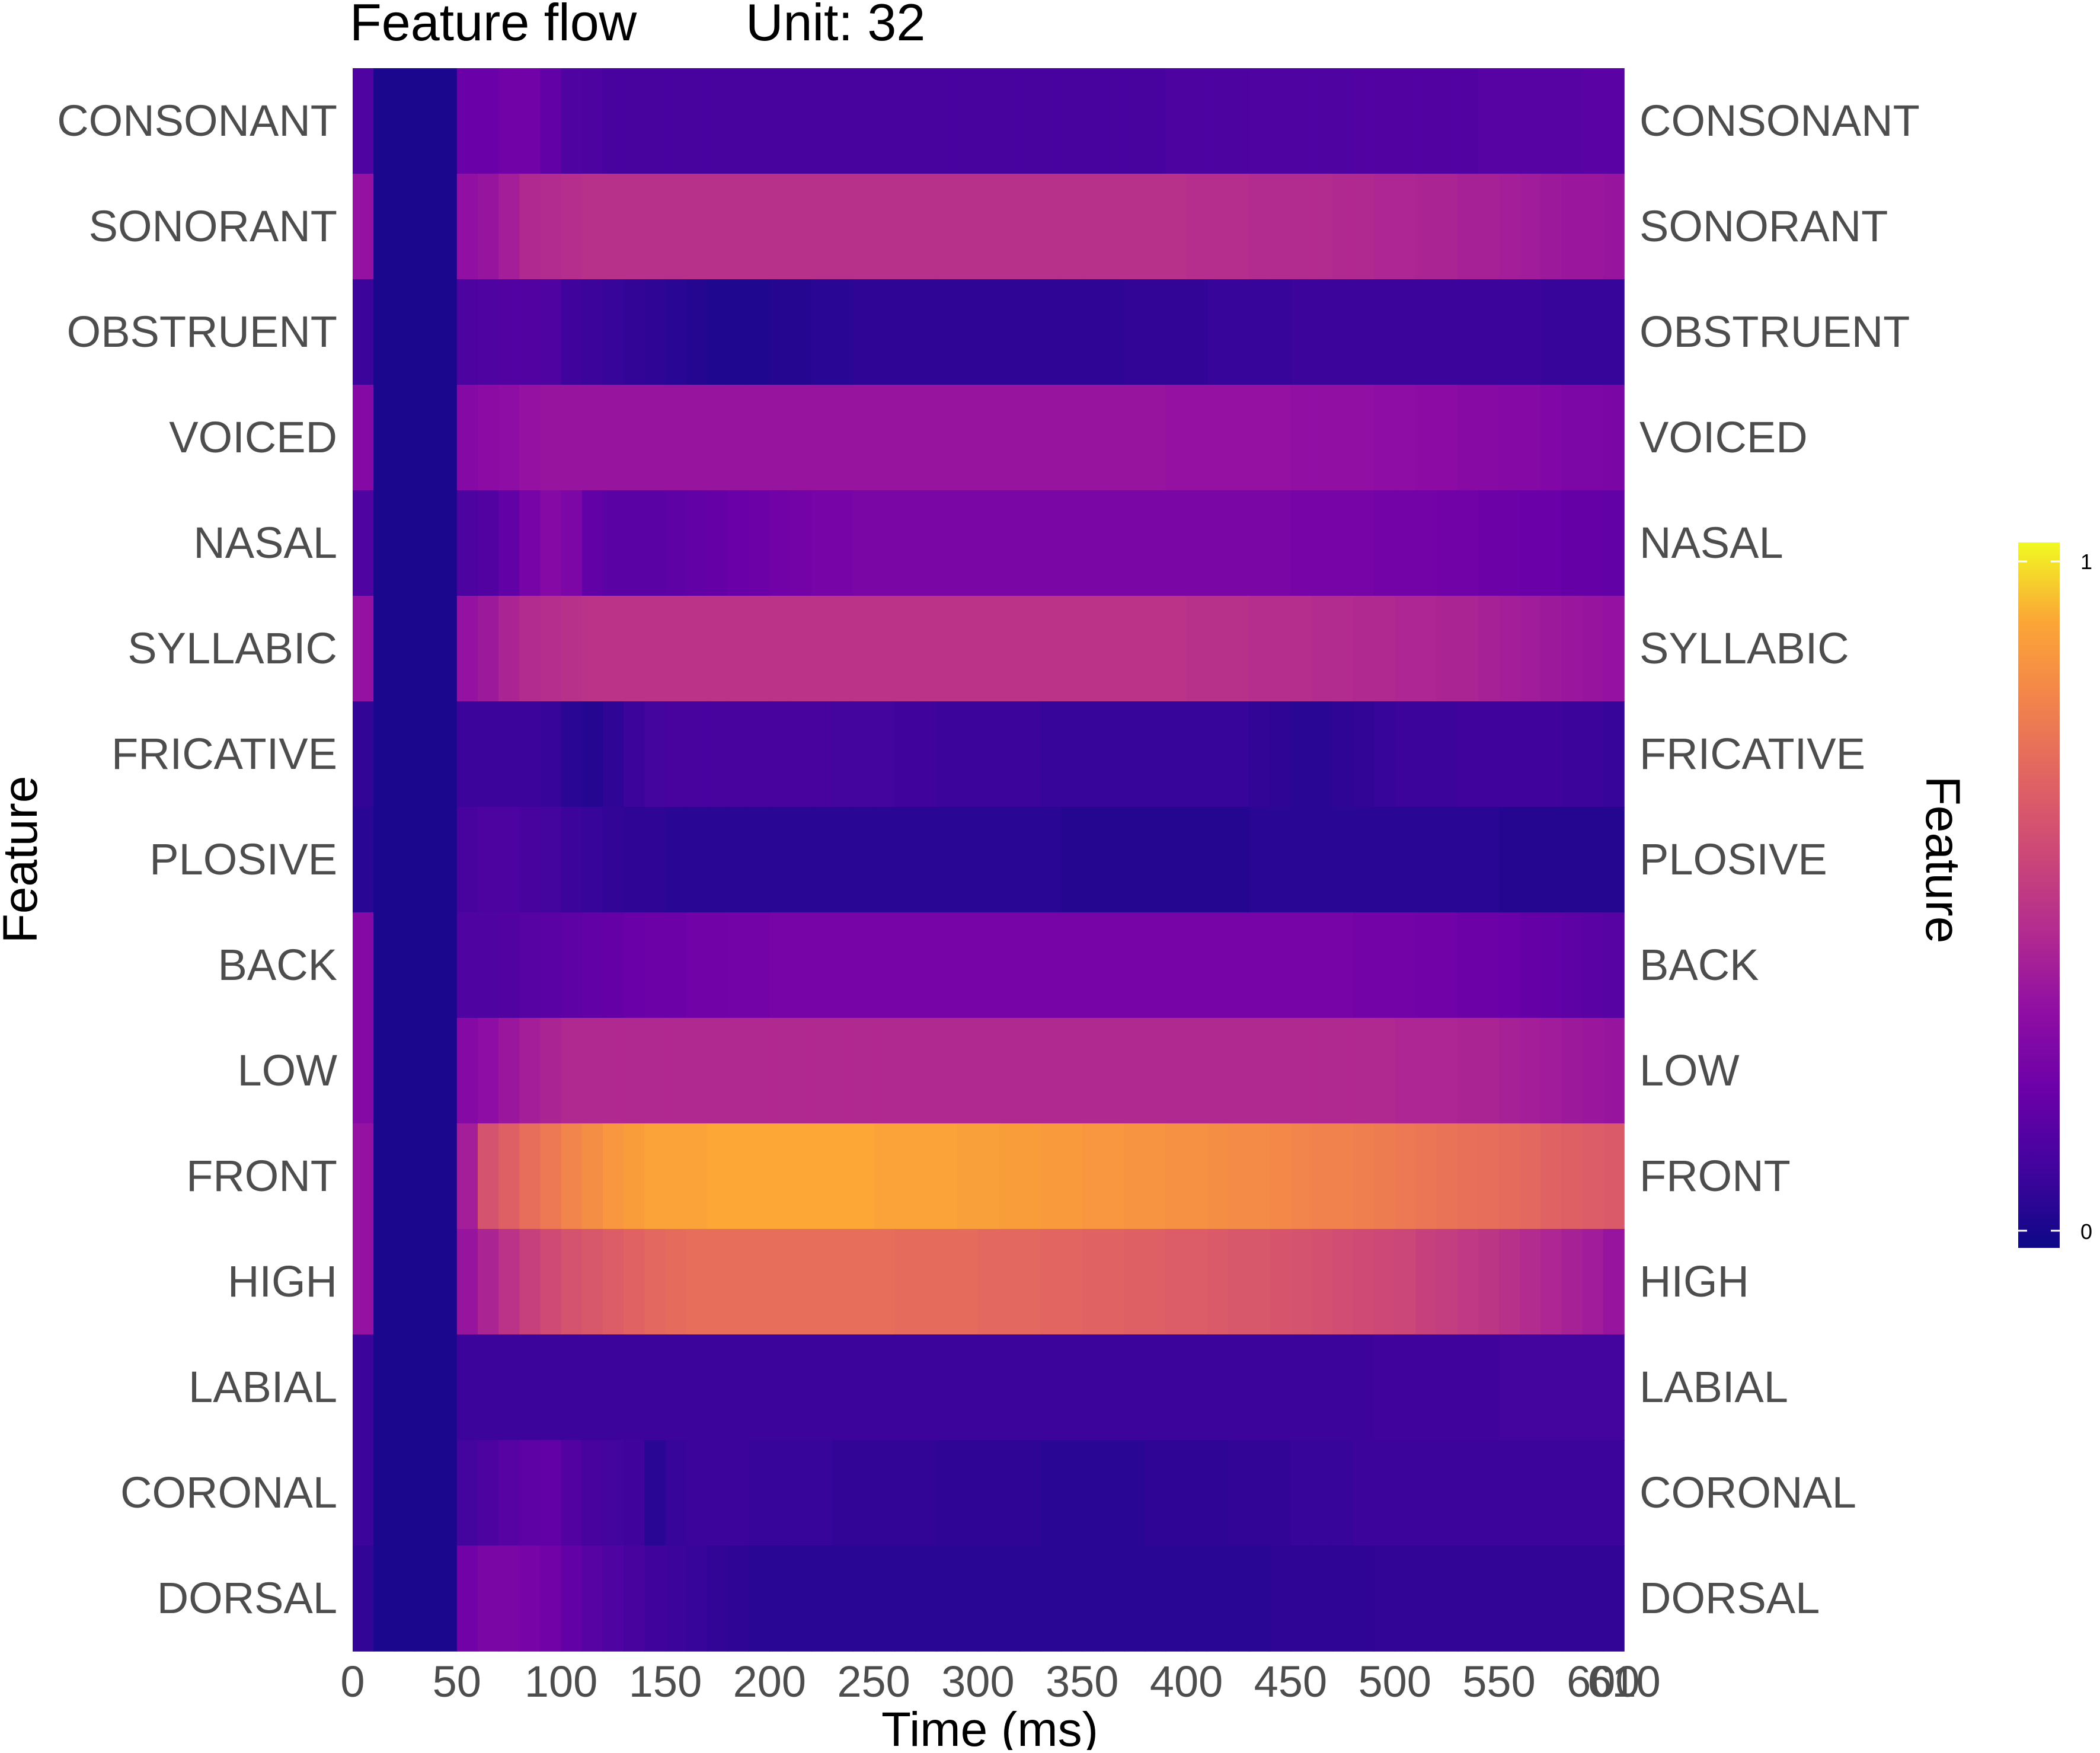 The width and height of the screenshot is (2100, 1753). I want to click on feature-label-right: SYLLABIC, so click(1744, 648).